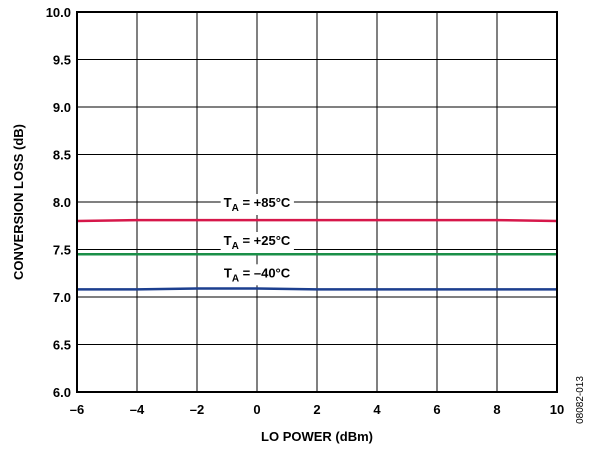 This screenshot has width=593, height=450. I want to click on x-axis-title: LO POWER (dBm), so click(317, 436).